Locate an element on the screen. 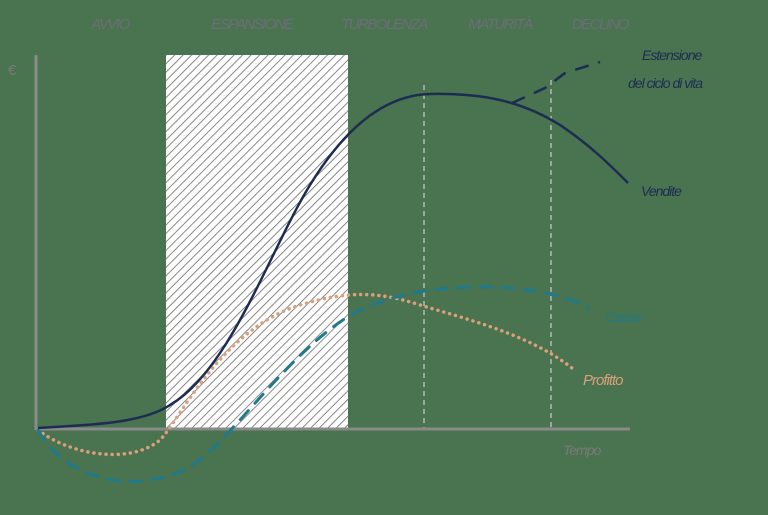 The height and width of the screenshot is (515, 768). phase-label-espansione: ESPANSIONE is located at coordinates (252, 24).